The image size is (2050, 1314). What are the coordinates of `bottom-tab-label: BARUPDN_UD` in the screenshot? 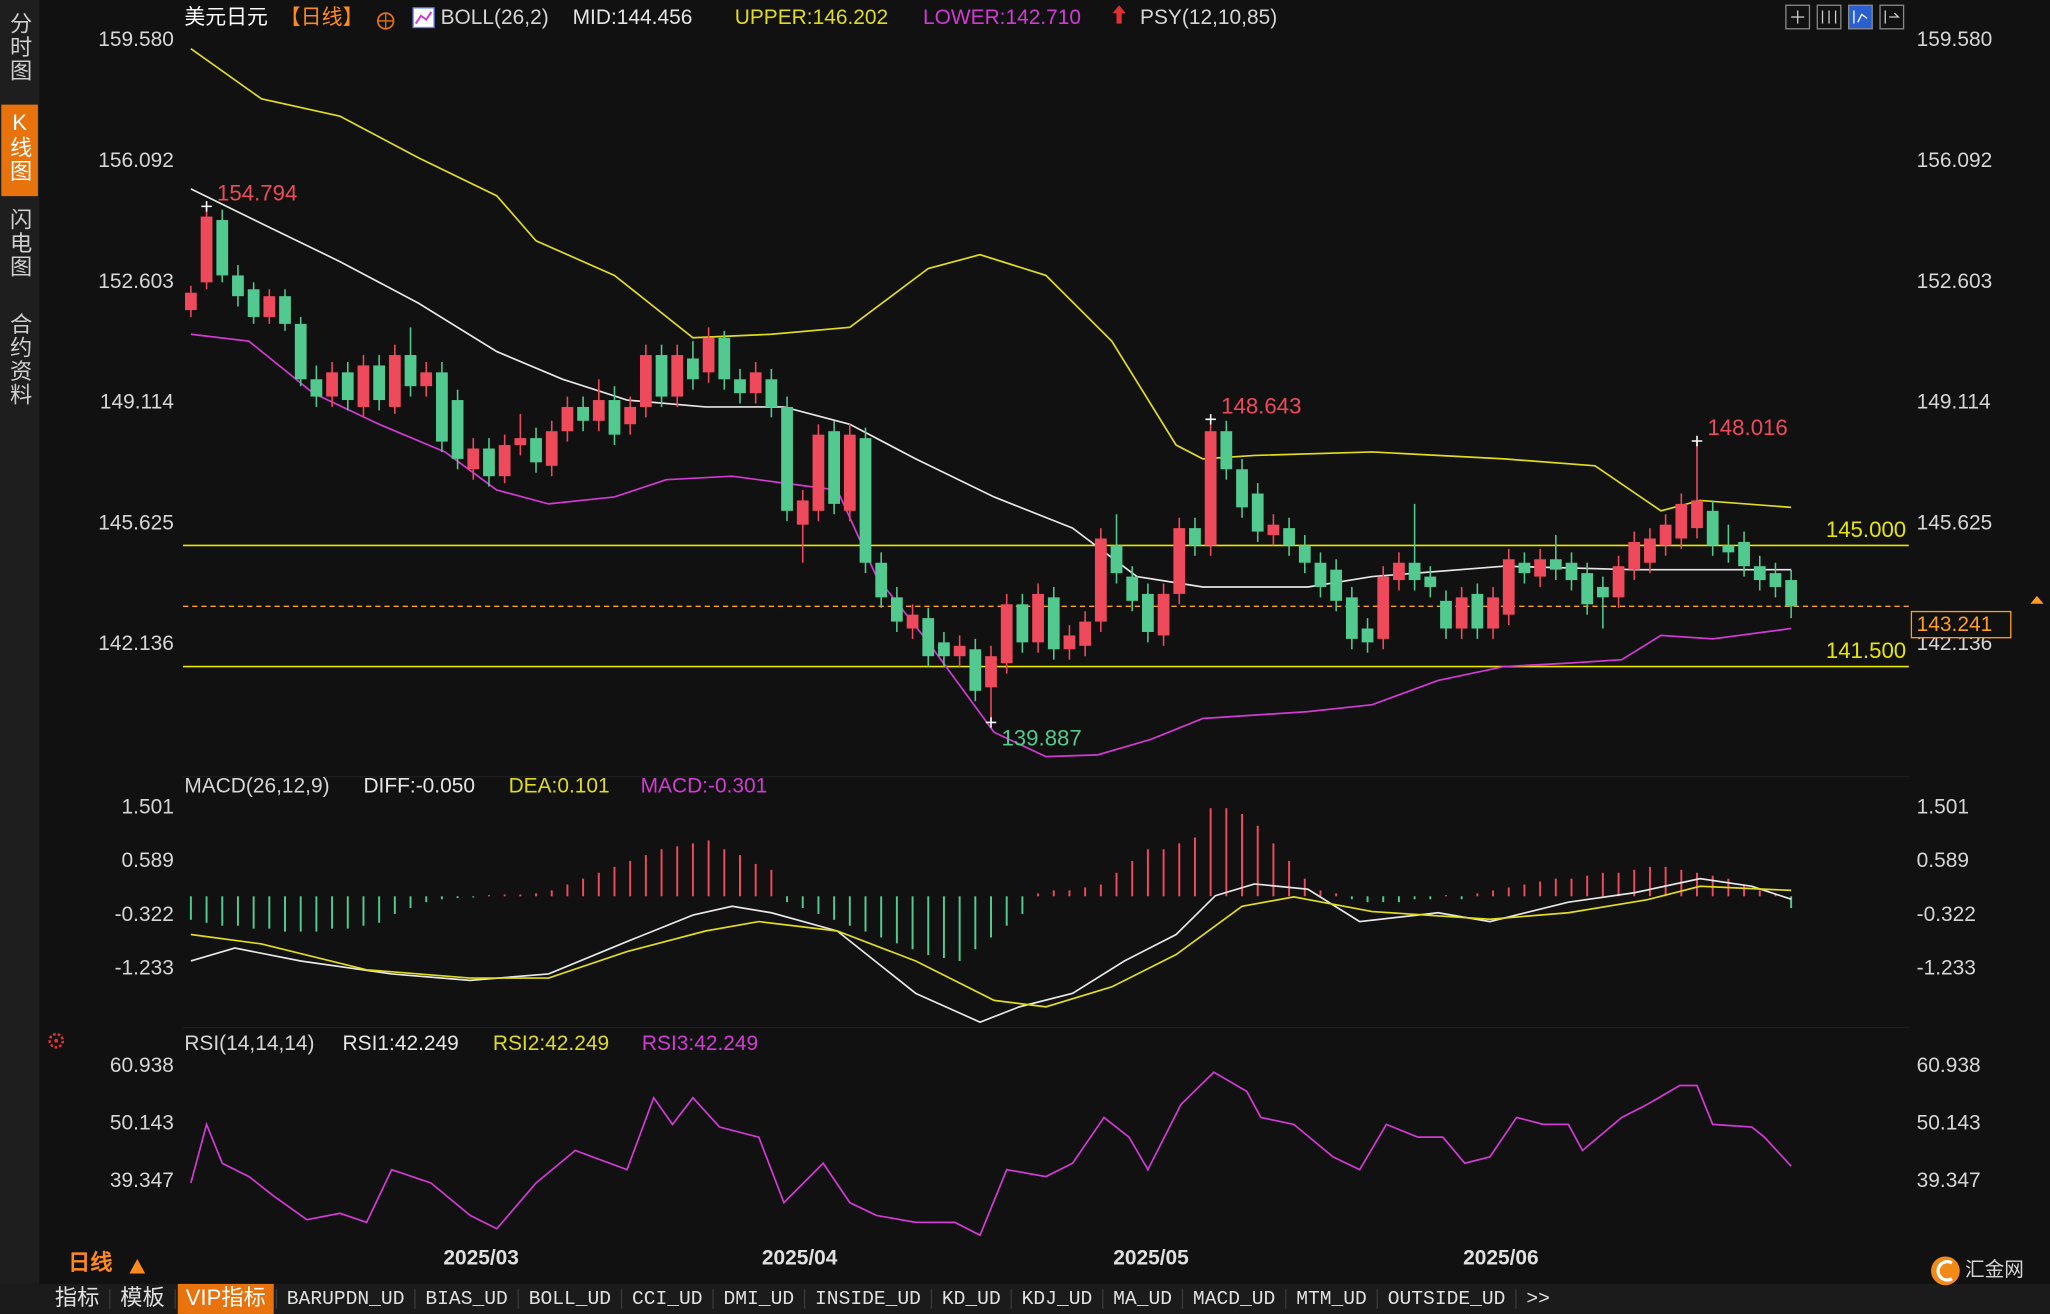 It's located at (346, 1299).